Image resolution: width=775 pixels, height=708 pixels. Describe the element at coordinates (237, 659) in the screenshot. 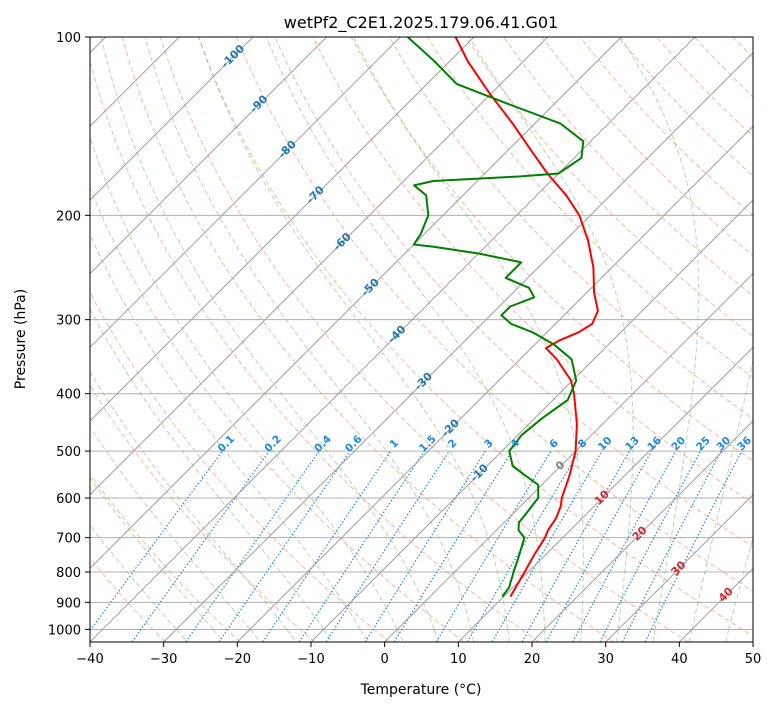

I see `x-tick-label: −20` at that location.